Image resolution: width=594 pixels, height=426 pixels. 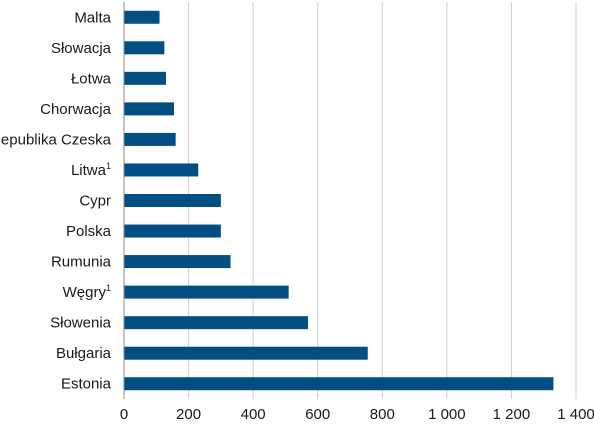 I want to click on category-label: Litwa1, so click(x=91, y=170).